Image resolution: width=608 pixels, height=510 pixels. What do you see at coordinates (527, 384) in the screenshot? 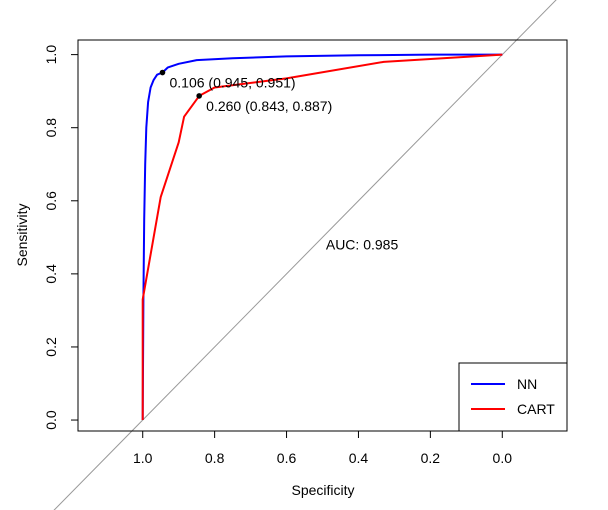
I see `legend-label-nn: NN` at bounding box center [527, 384].